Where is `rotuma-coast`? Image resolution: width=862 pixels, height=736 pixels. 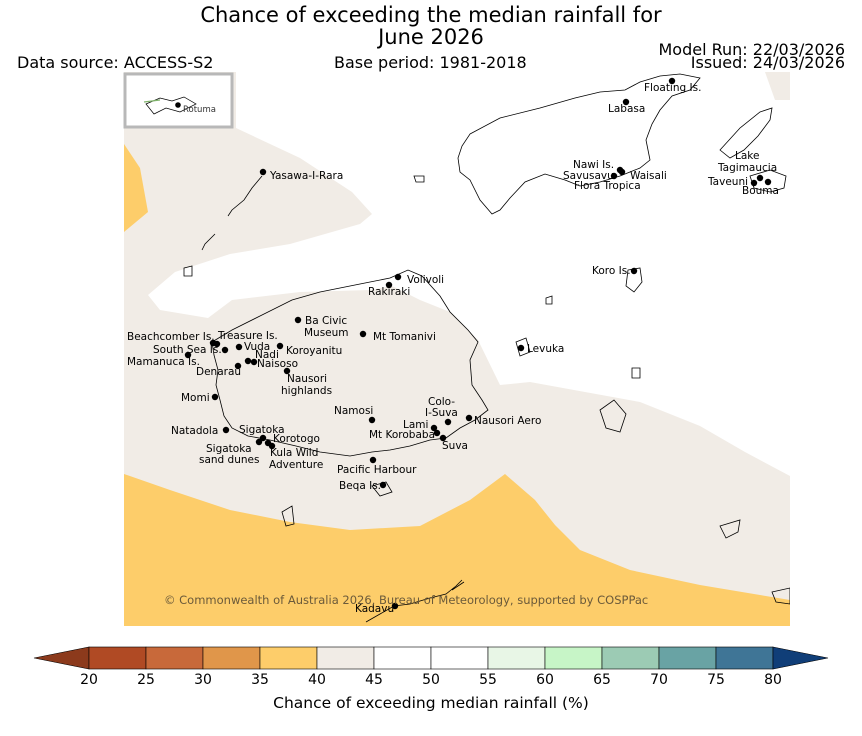
rotuma-coast is located at coordinates (171, 105).